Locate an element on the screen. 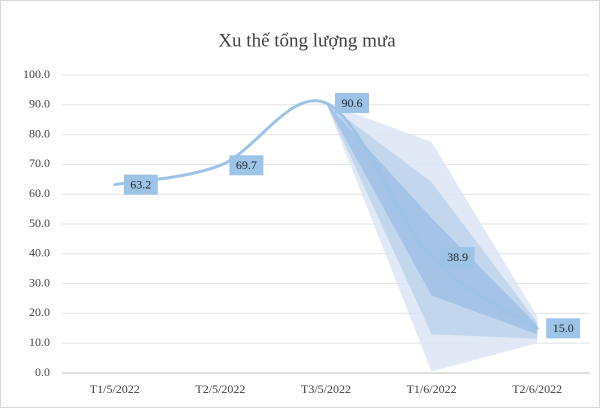  x-tick-label: T1/5/2022 is located at coordinates (115, 389).